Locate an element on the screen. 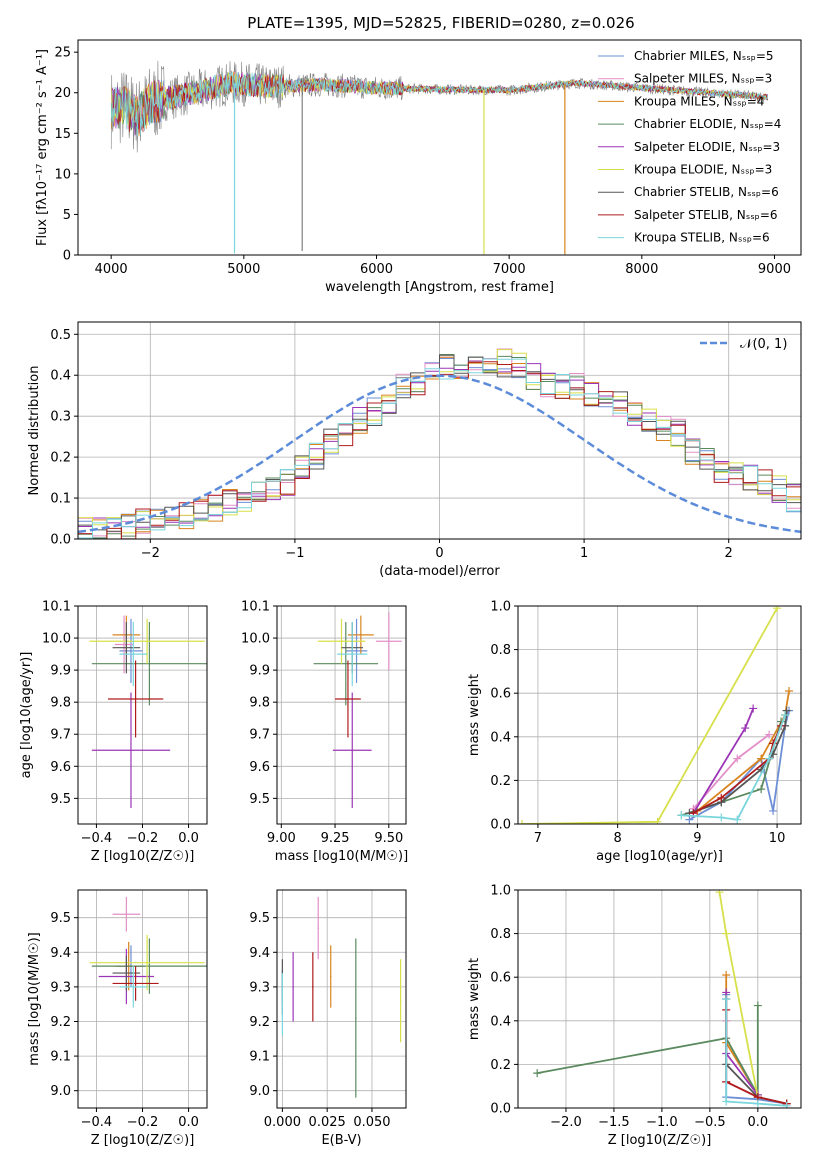  legend-label: 𝒩(0, 1) is located at coordinates (763, 344).